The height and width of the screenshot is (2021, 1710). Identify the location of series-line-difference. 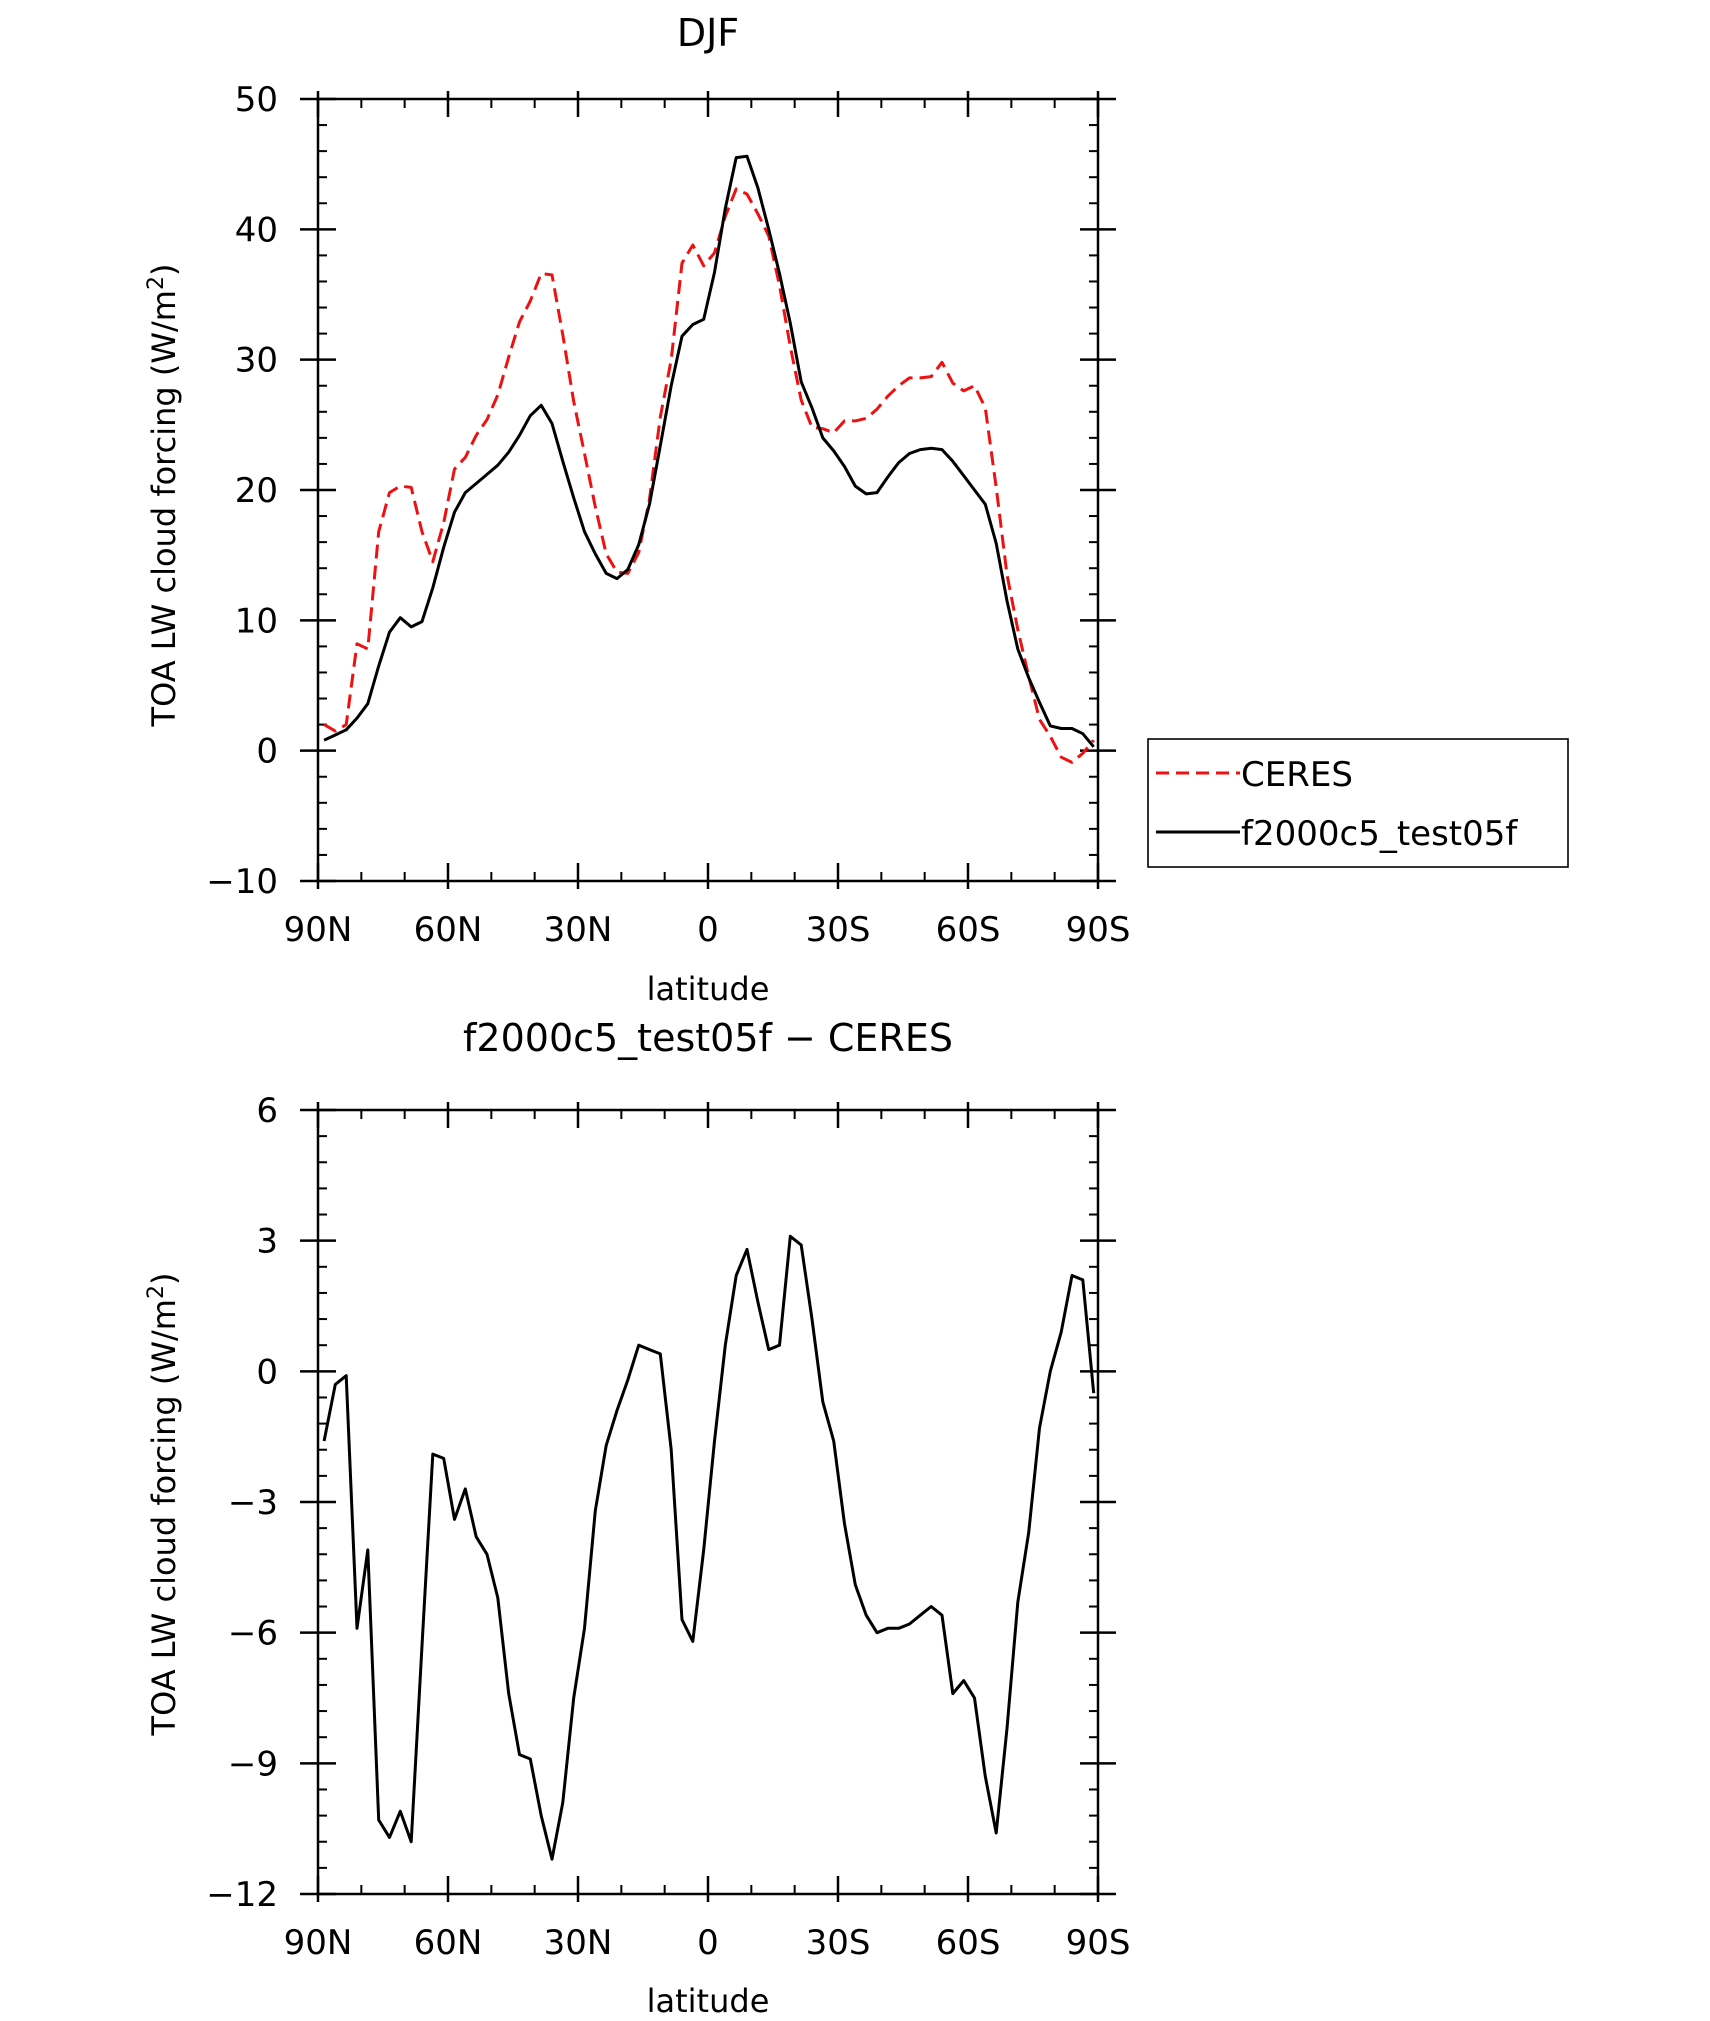
(709, 1547).